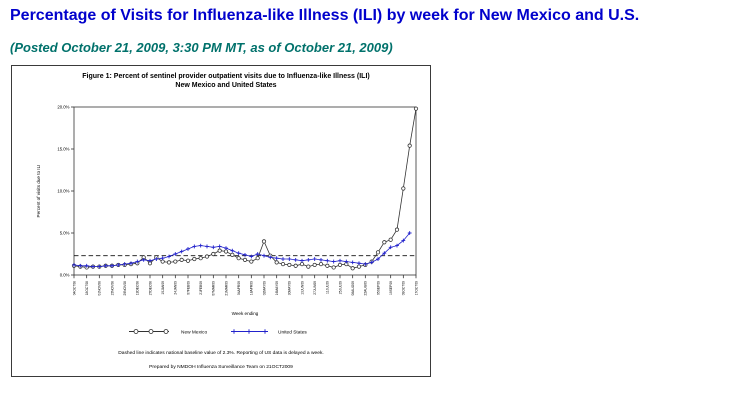 The height and width of the screenshot is (411, 737). I want to click on x-tick-label: 19SEP09, so click(391, 288).